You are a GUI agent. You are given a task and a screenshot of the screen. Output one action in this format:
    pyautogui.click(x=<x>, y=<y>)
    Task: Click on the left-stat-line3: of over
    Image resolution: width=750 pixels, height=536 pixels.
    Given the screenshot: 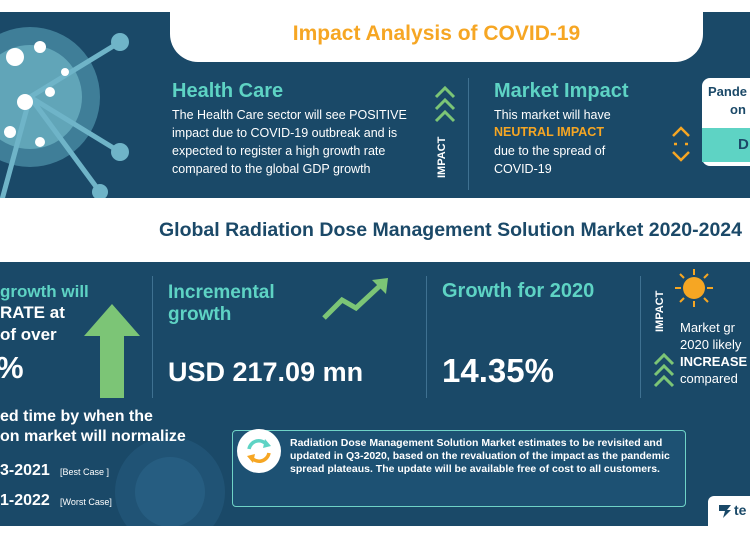 What is the action you would take?
    pyautogui.click(x=28, y=334)
    